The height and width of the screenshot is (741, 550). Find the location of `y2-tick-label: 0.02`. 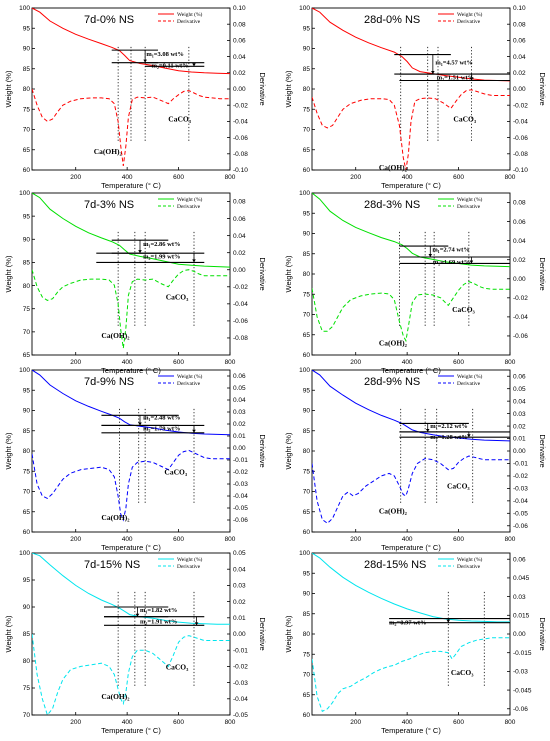

y2-tick-label: 0.02 is located at coordinates (239, 424).